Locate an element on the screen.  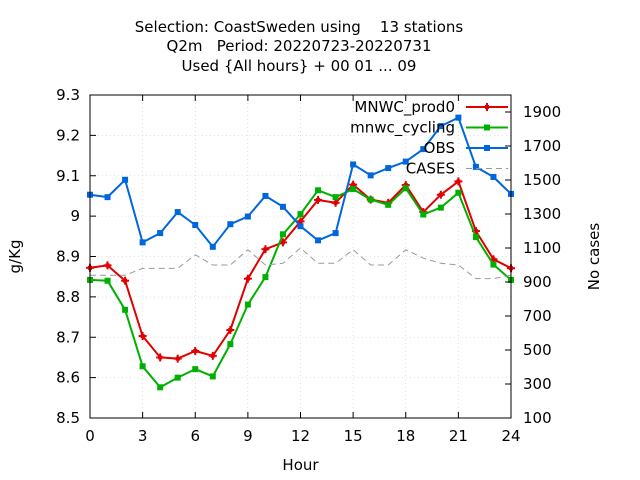
y-tick-label: 8.6 is located at coordinates (68, 378).